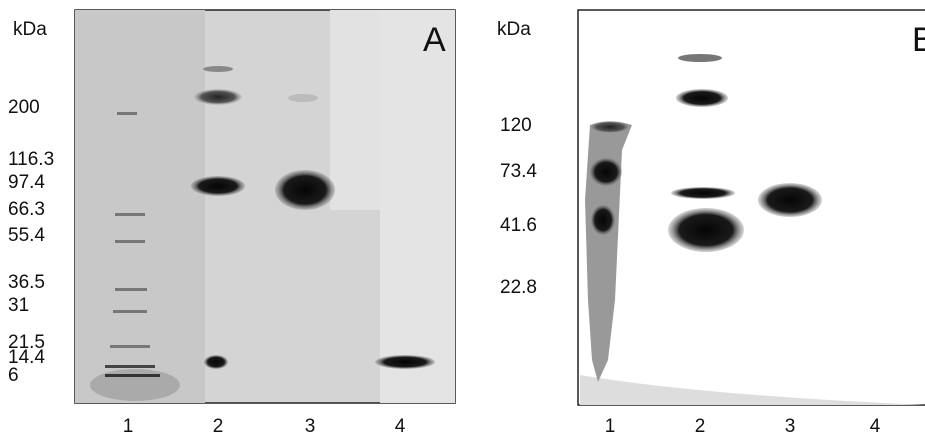 The height and width of the screenshot is (437, 925). Describe the element at coordinates (26, 209) in the screenshot. I see `marker-label: 66.3` at that location.